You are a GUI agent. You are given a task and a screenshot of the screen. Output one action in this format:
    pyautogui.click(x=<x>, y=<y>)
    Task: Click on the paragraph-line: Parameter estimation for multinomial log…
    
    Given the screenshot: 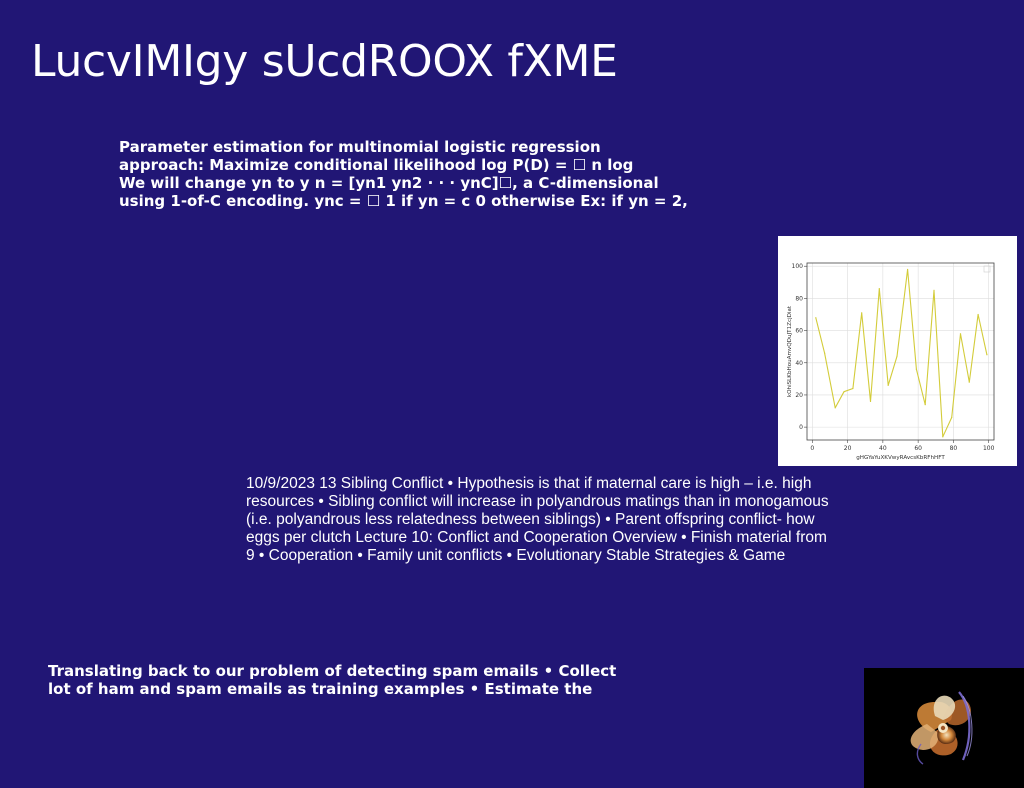 What is the action you would take?
    pyautogui.click(x=360, y=147)
    